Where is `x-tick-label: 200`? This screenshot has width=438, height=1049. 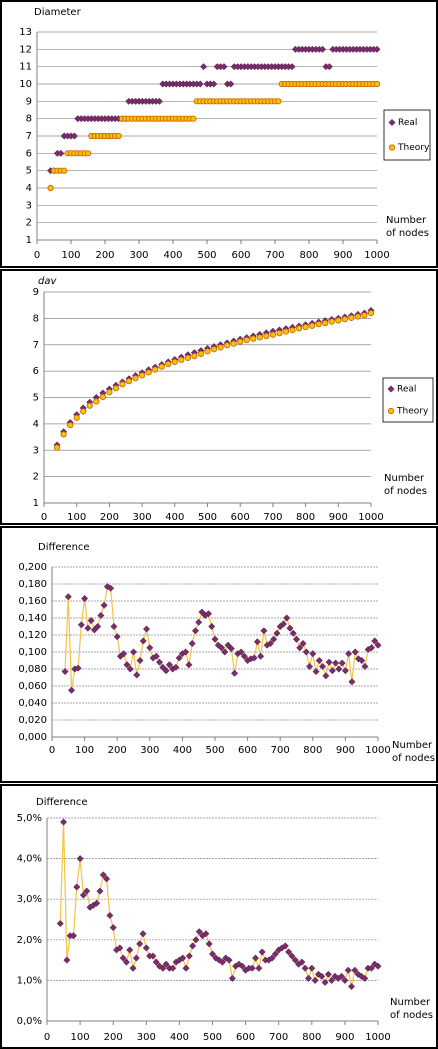
x-tick-label: 200 is located at coordinates (113, 1037).